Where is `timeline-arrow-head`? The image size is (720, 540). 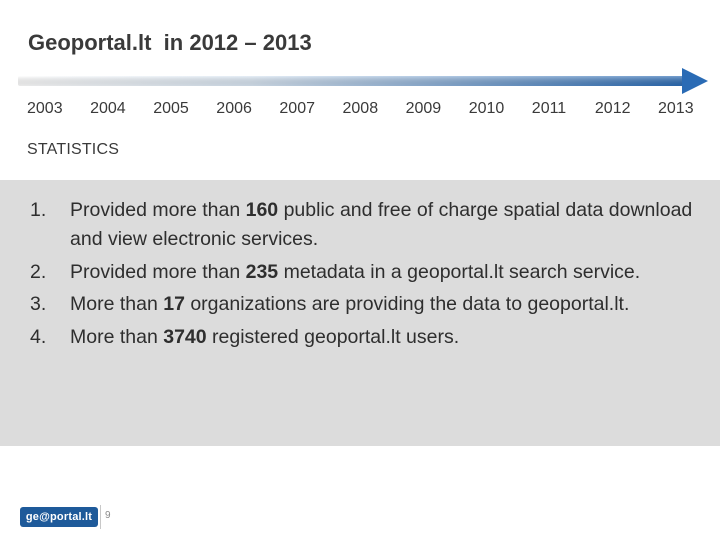
timeline-arrow-head is located at coordinates (695, 81).